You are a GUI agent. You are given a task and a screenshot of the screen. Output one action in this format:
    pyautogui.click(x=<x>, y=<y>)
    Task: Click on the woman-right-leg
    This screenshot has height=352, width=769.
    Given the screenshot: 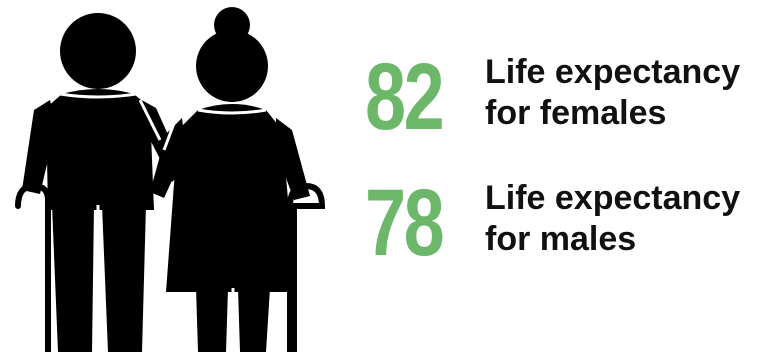 What is the action you would take?
    pyautogui.click(x=254, y=320)
    